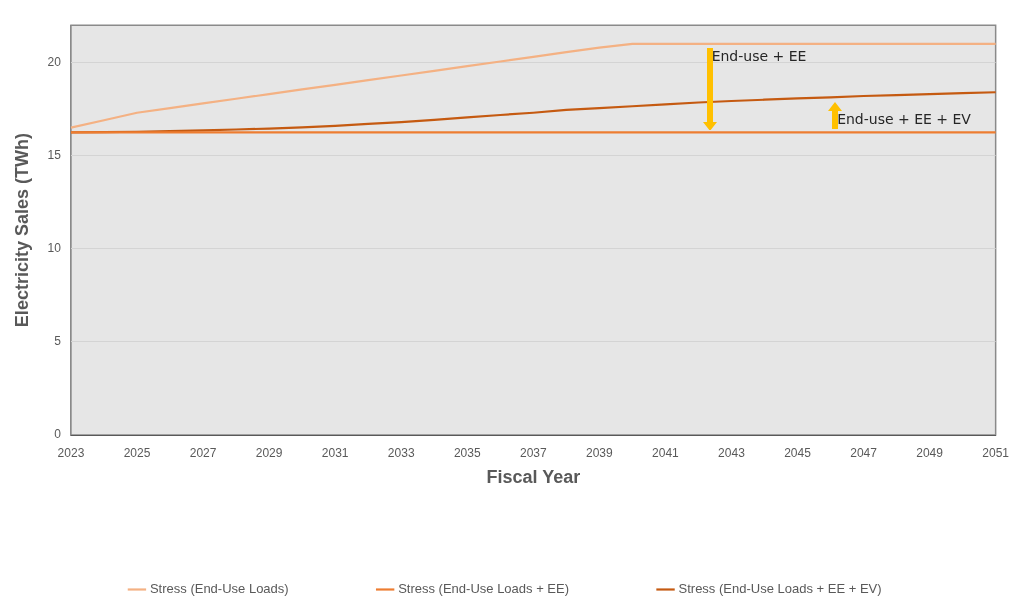 The image size is (1020, 614). Describe the element at coordinates (904, 118) in the screenshot. I see `annotation: End-use + EE + EV` at that location.